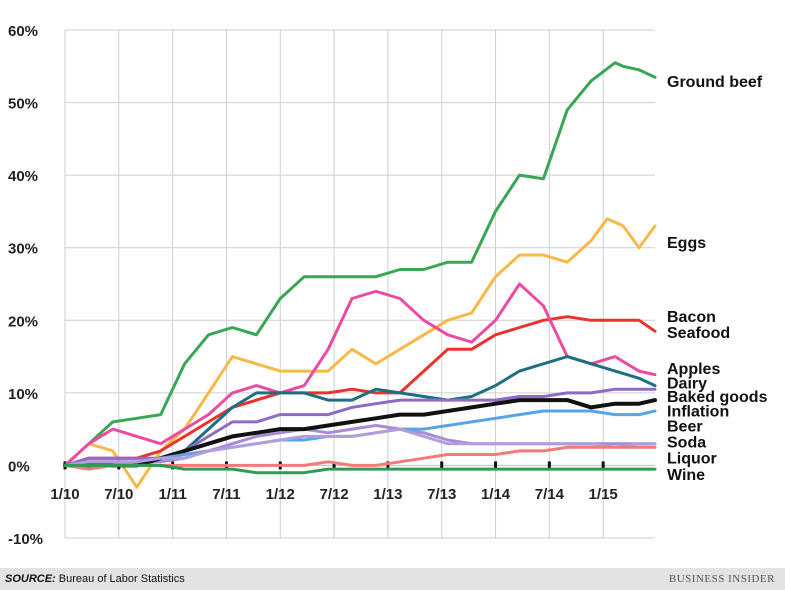 This screenshot has width=785, height=590. Describe the element at coordinates (23, 249) in the screenshot. I see `y-tick-label: 30%` at that location.